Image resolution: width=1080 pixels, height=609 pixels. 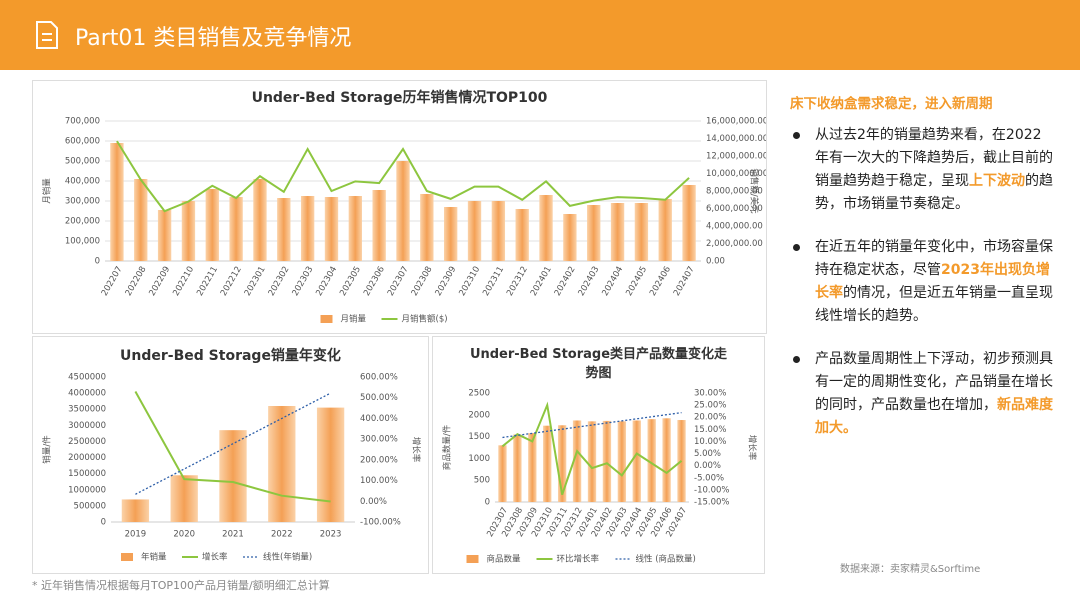 I want to click on y-tick-label: 1000, so click(x=479, y=459).